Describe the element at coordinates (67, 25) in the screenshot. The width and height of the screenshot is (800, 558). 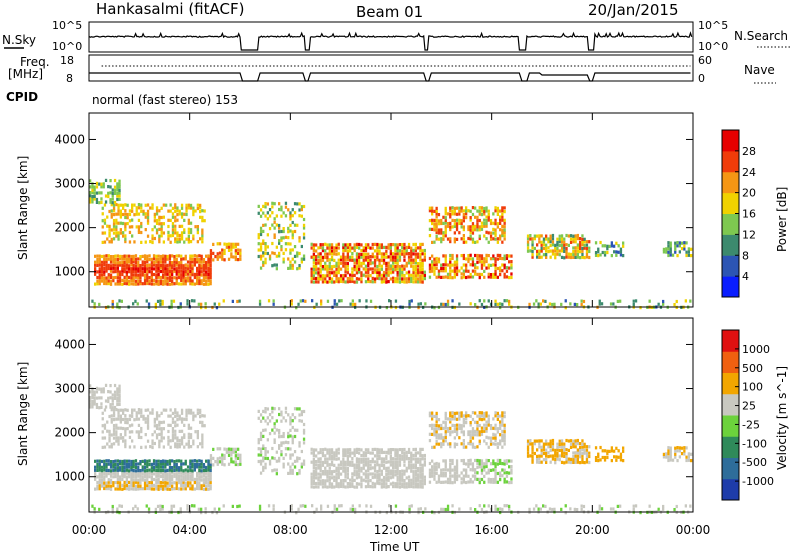
I see `nsky-tick-high: 10^5` at that location.